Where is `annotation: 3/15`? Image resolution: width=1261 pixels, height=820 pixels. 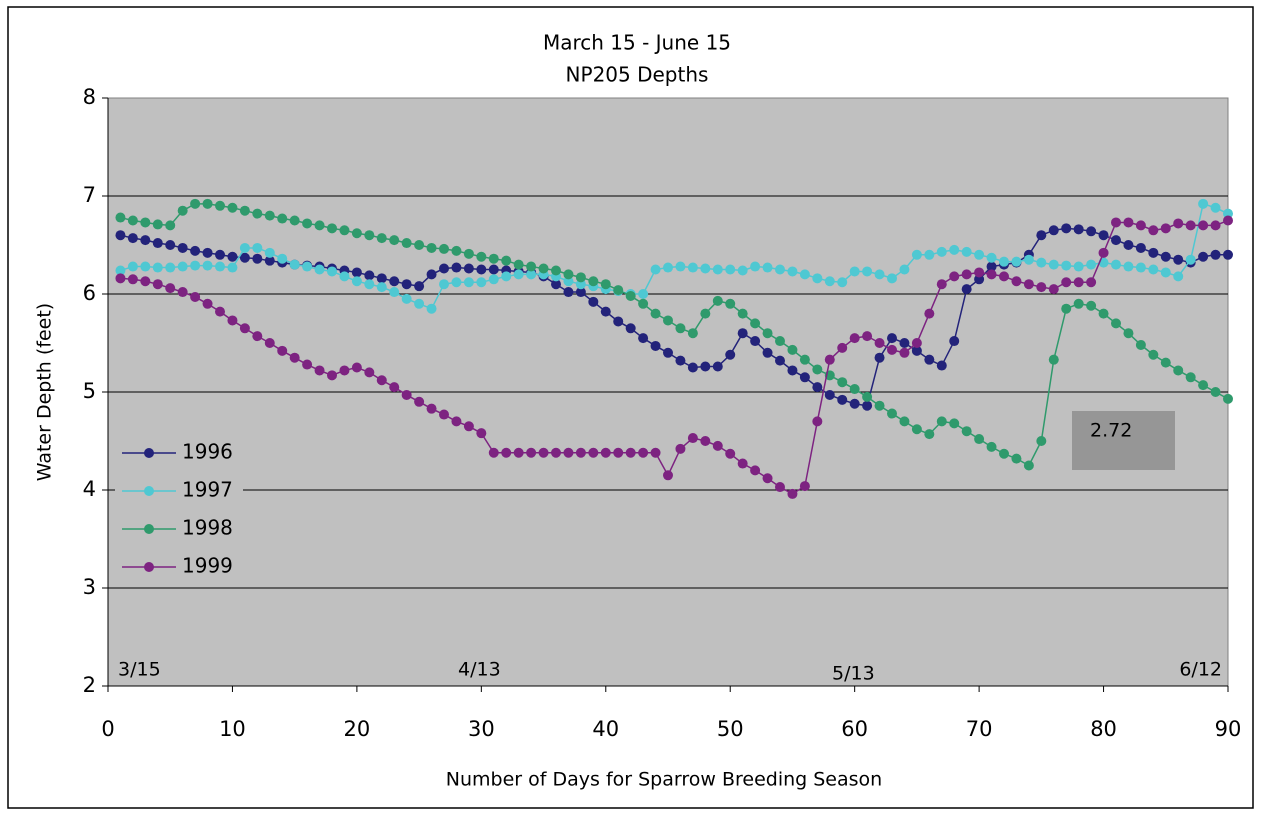
annotation: 3/15 is located at coordinates (139, 670).